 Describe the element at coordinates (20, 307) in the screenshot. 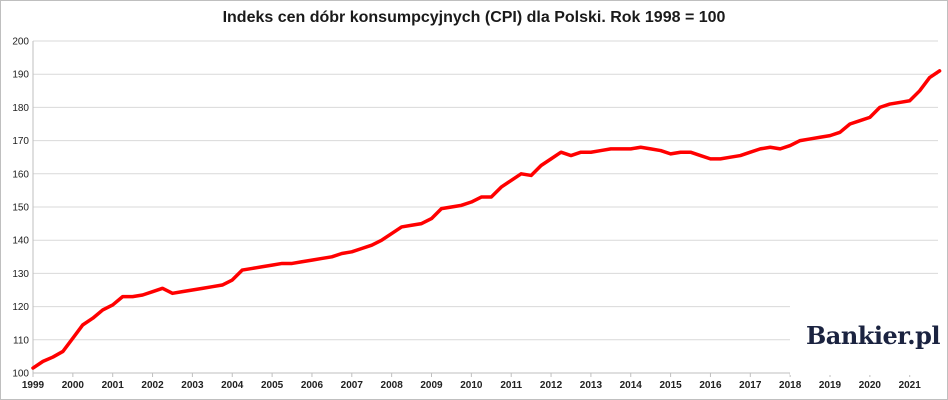

I see `y-tick-label: 120` at that location.